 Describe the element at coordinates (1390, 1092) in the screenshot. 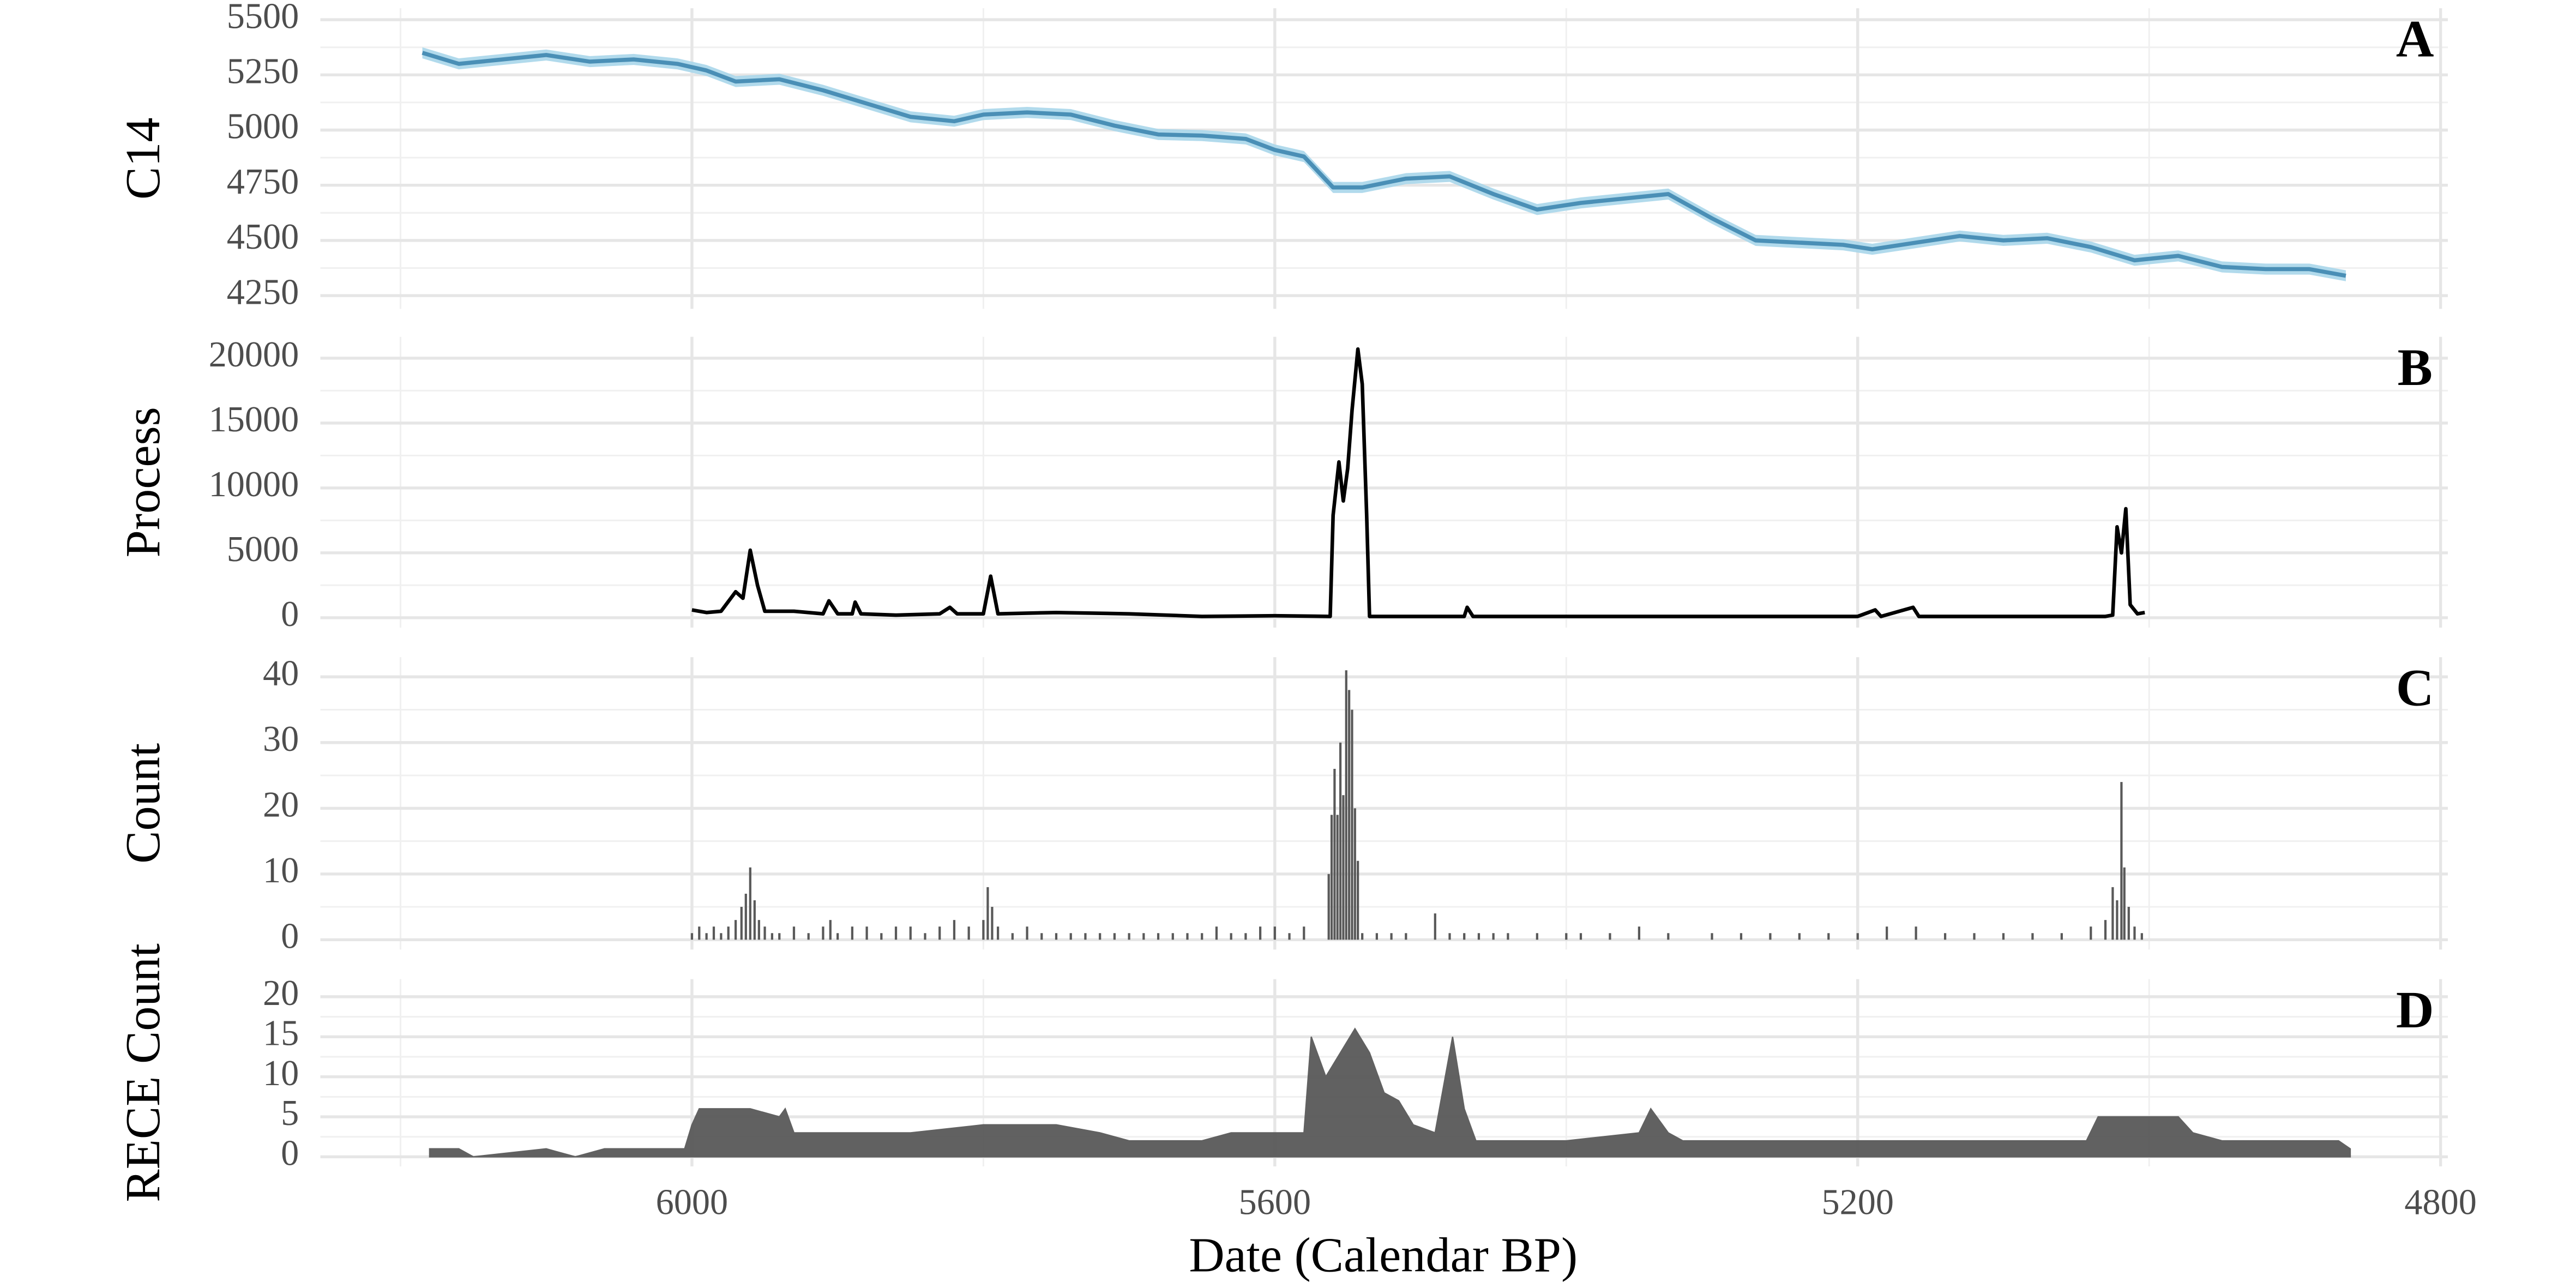

I see `area` at that location.